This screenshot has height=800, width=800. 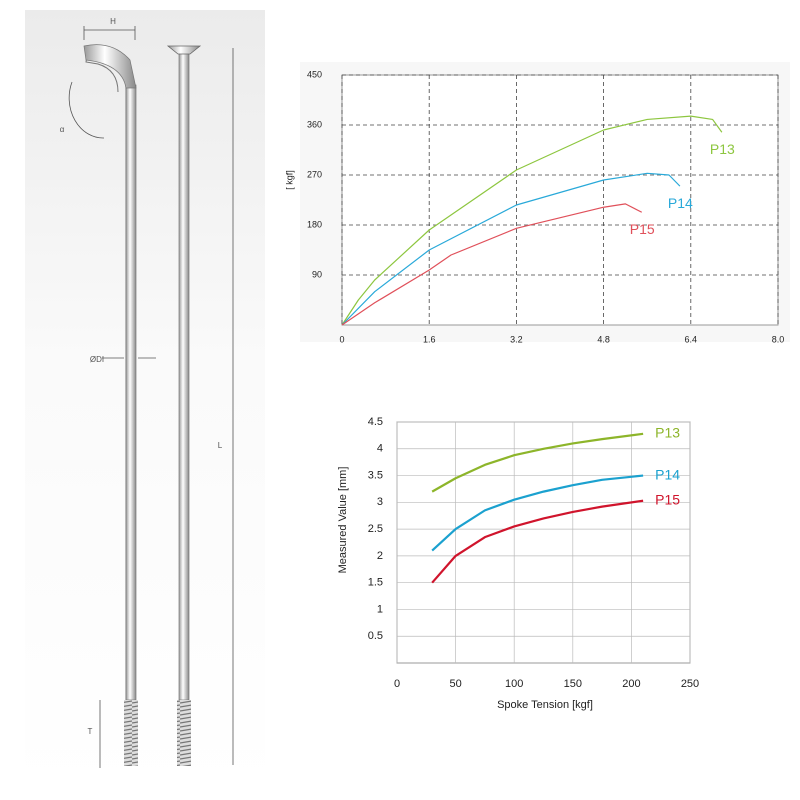 I want to click on dimension-label: α, so click(x=62, y=129).